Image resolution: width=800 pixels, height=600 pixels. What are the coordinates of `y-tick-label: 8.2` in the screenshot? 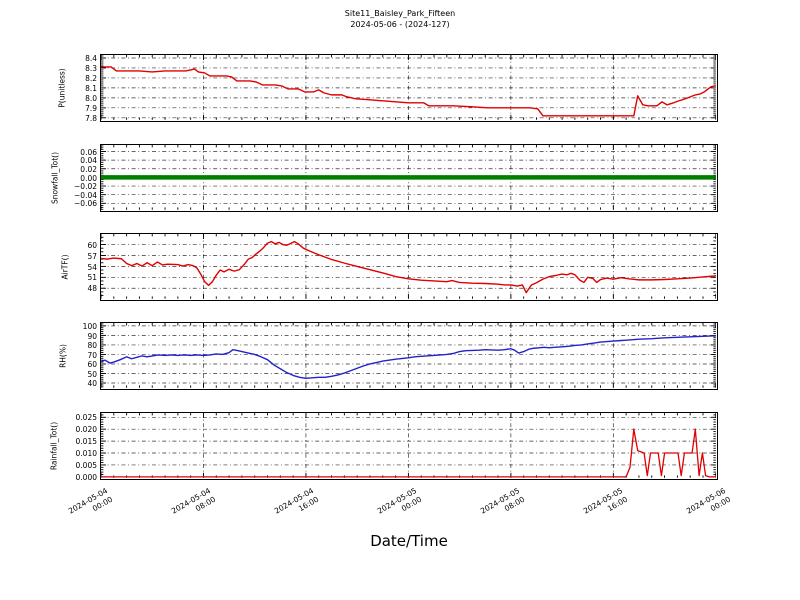 It's located at (91, 78).